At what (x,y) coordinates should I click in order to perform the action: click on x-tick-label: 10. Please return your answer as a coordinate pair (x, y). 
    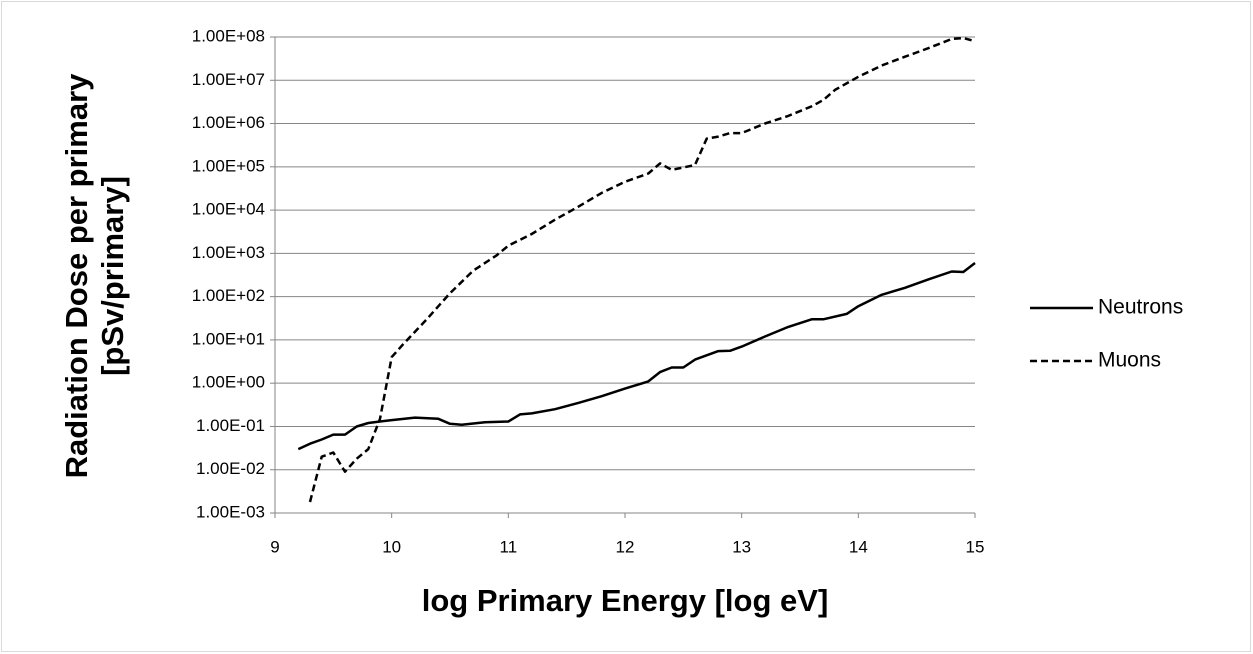
    Looking at the image, I should click on (391, 546).